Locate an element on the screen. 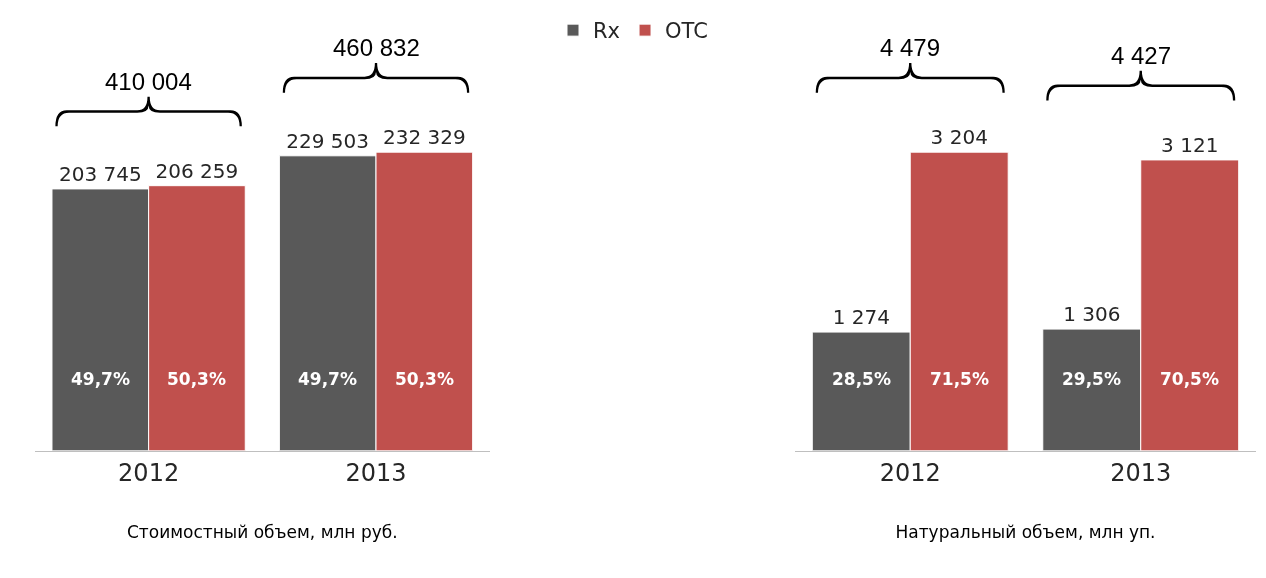 The image size is (1266, 578). data-label: 1 274 is located at coordinates (861, 317).